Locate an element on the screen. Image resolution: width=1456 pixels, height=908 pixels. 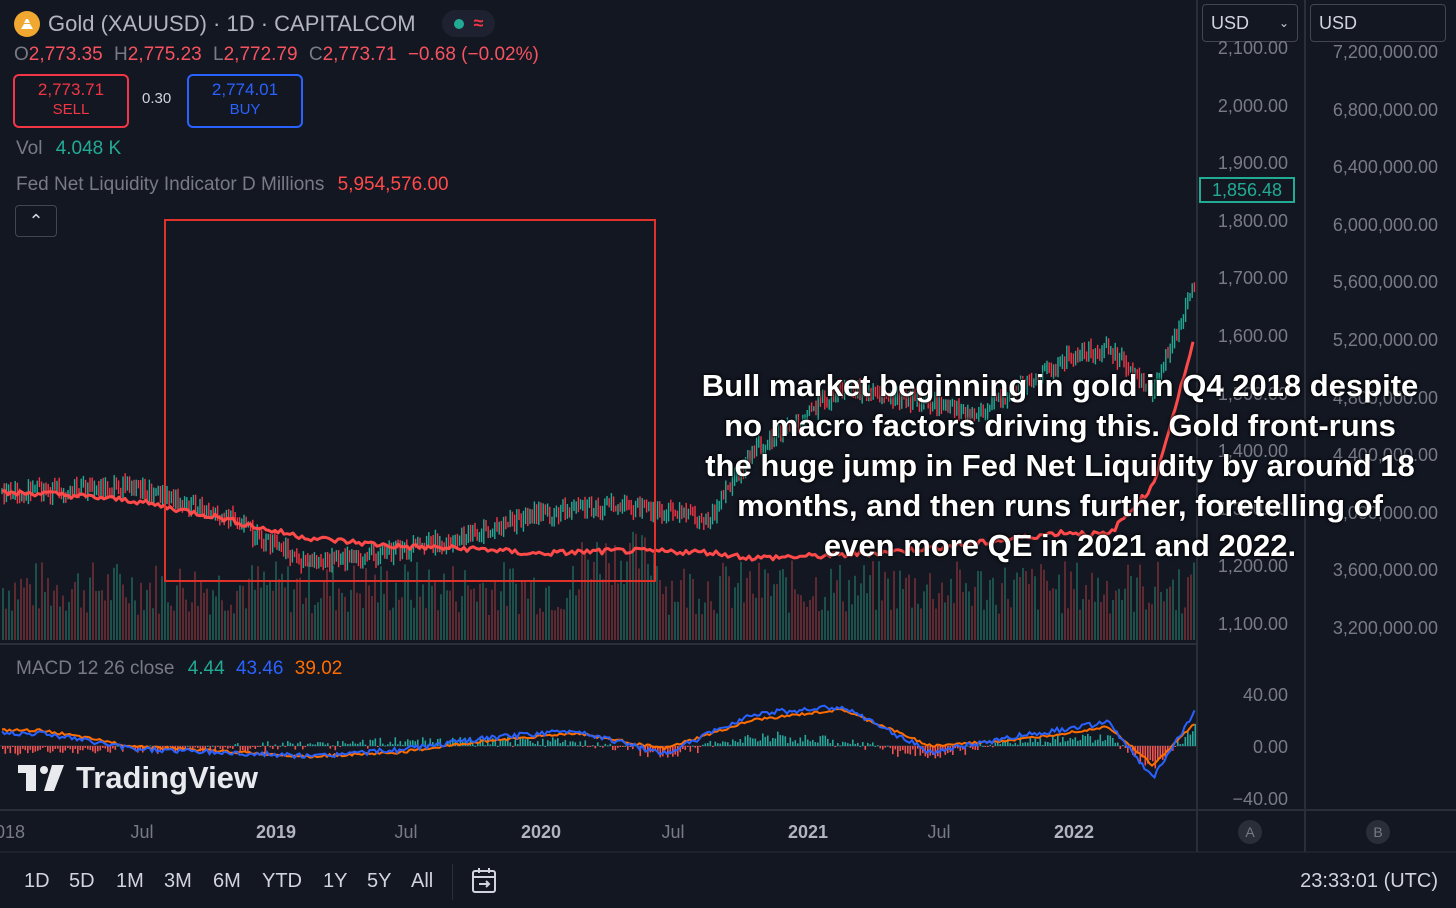
tradingview-logo: TradingView is located at coordinates (138, 778).